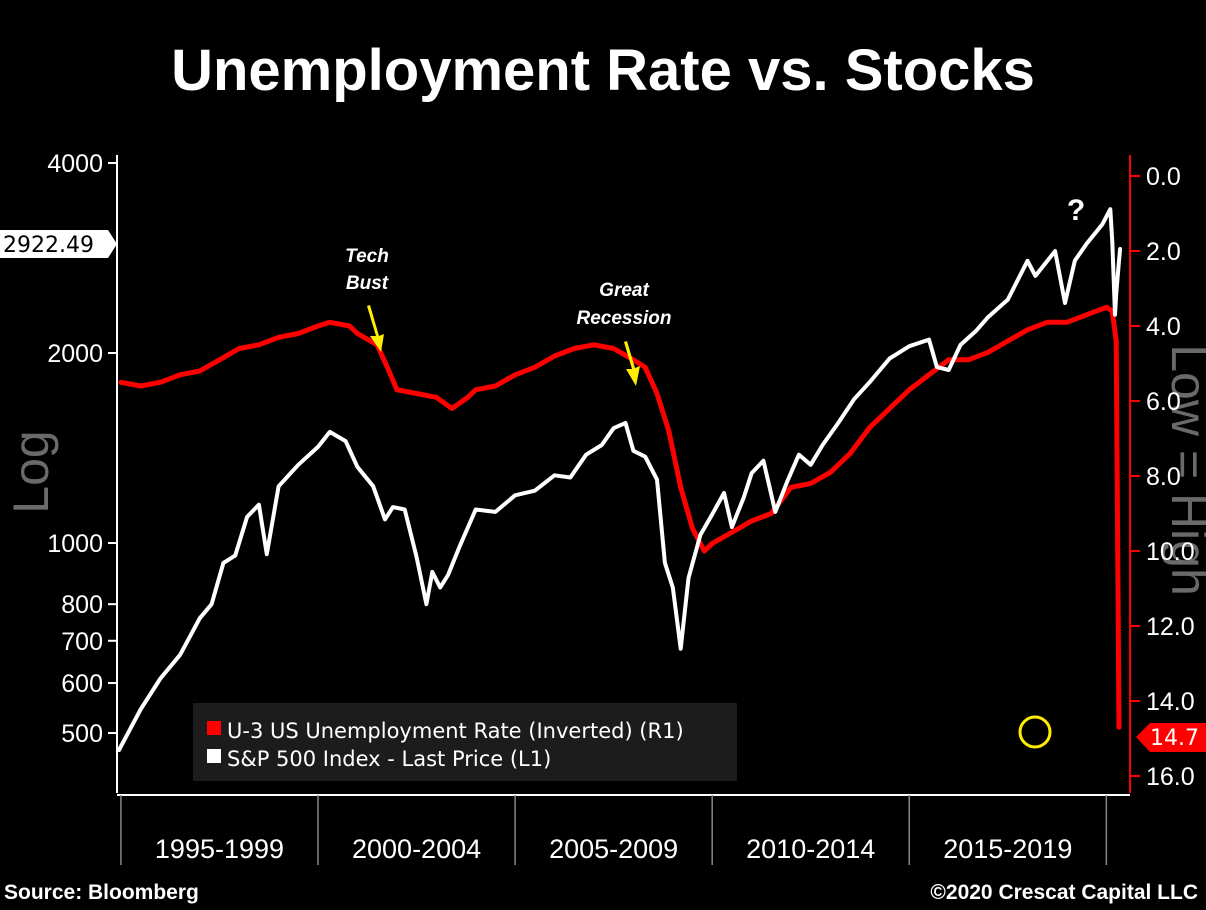 The height and width of the screenshot is (910, 1206). I want to click on legend-swatch-sp500, so click(214, 756).